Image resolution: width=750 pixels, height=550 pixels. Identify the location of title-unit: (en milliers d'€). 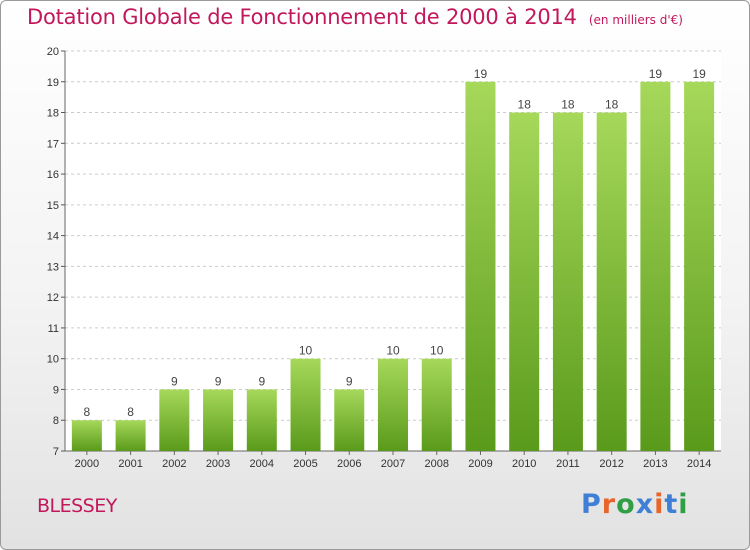
(635, 20).